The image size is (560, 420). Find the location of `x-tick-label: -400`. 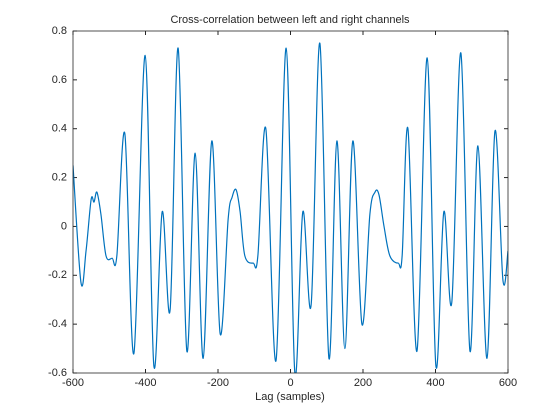

x-tick-label: -400 is located at coordinates (145, 383).